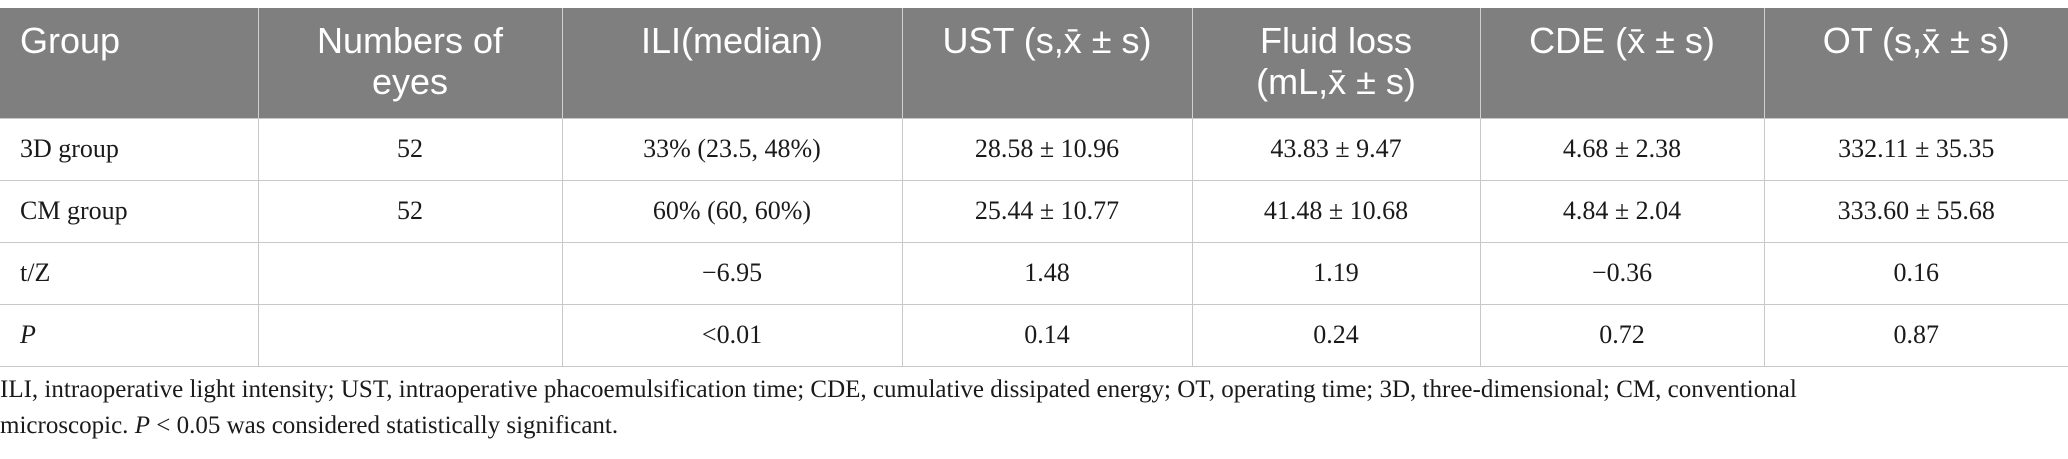  What do you see at coordinates (1915, 273) in the screenshot?
I see `table-cell: 0.16` at bounding box center [1915, 273].